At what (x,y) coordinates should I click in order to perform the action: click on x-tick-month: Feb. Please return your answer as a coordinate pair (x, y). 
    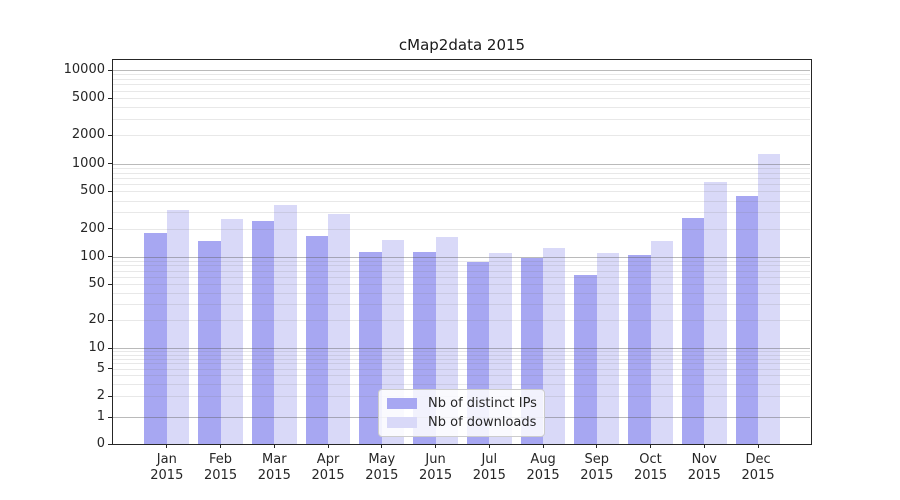
    Looking at the image, I should click on (221, 459).